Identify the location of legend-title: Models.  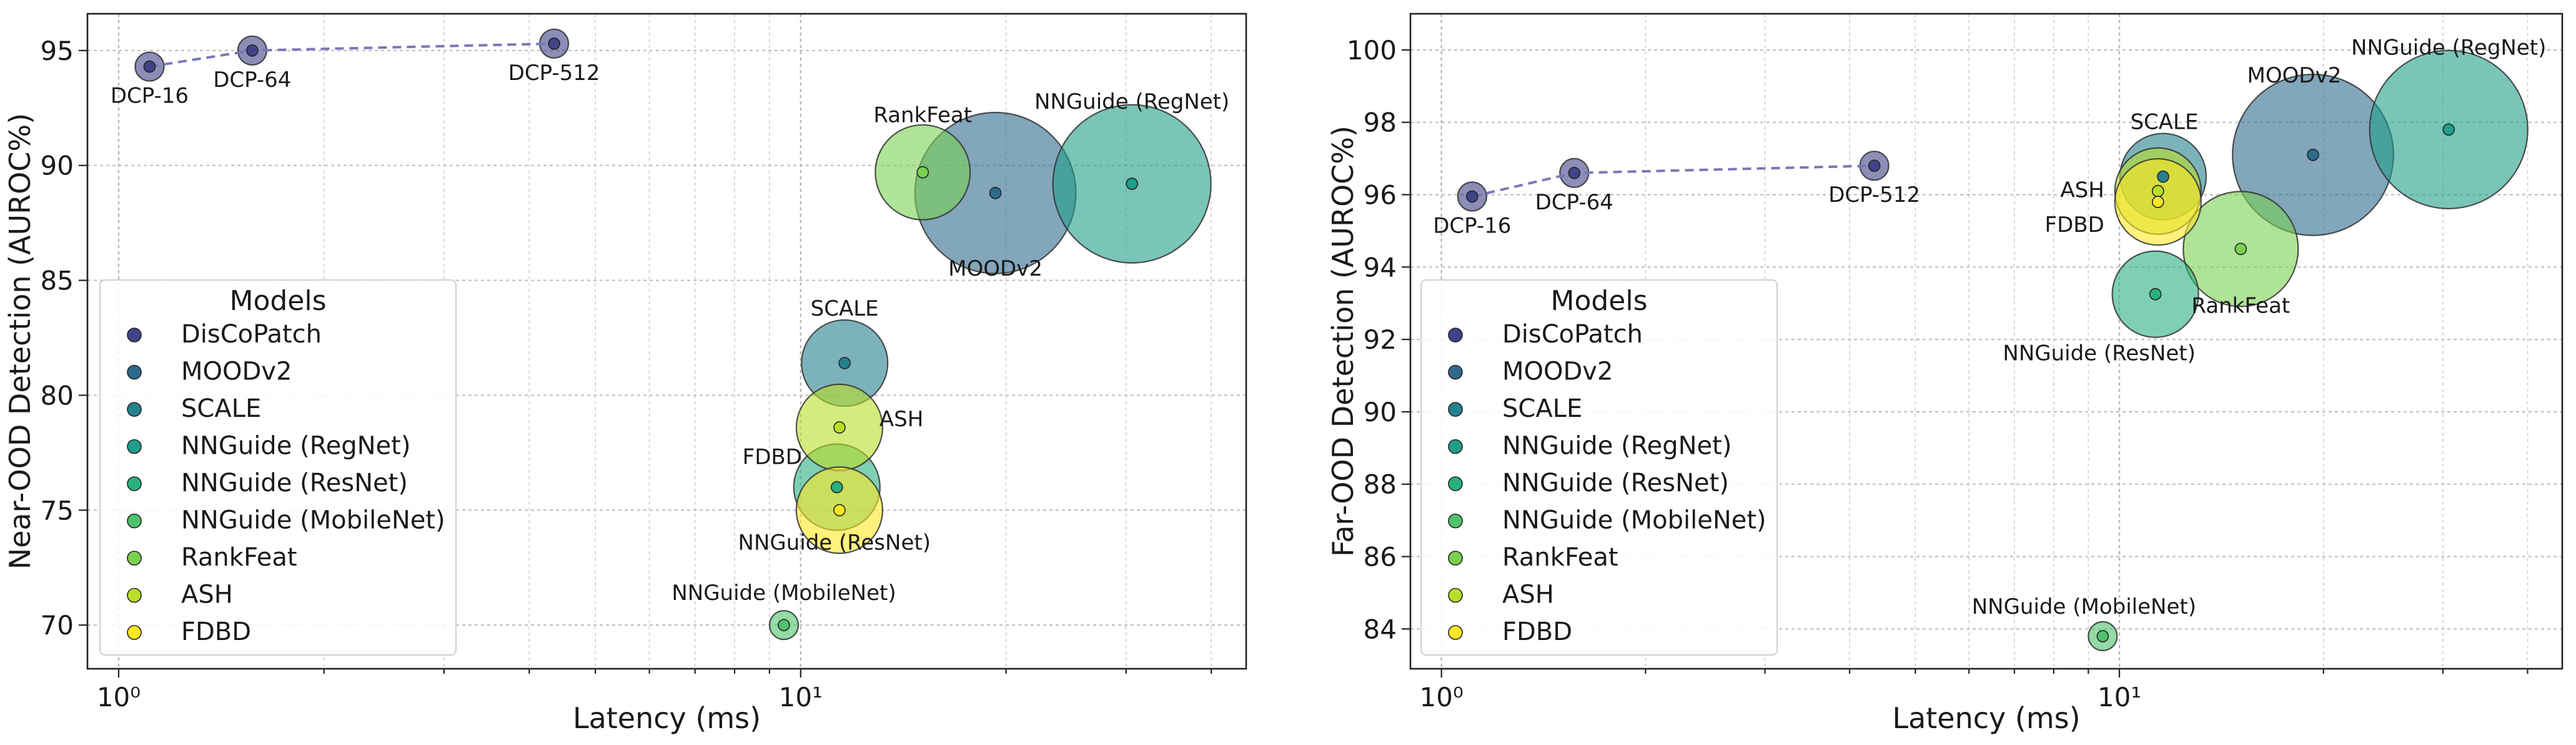
(277, 301).